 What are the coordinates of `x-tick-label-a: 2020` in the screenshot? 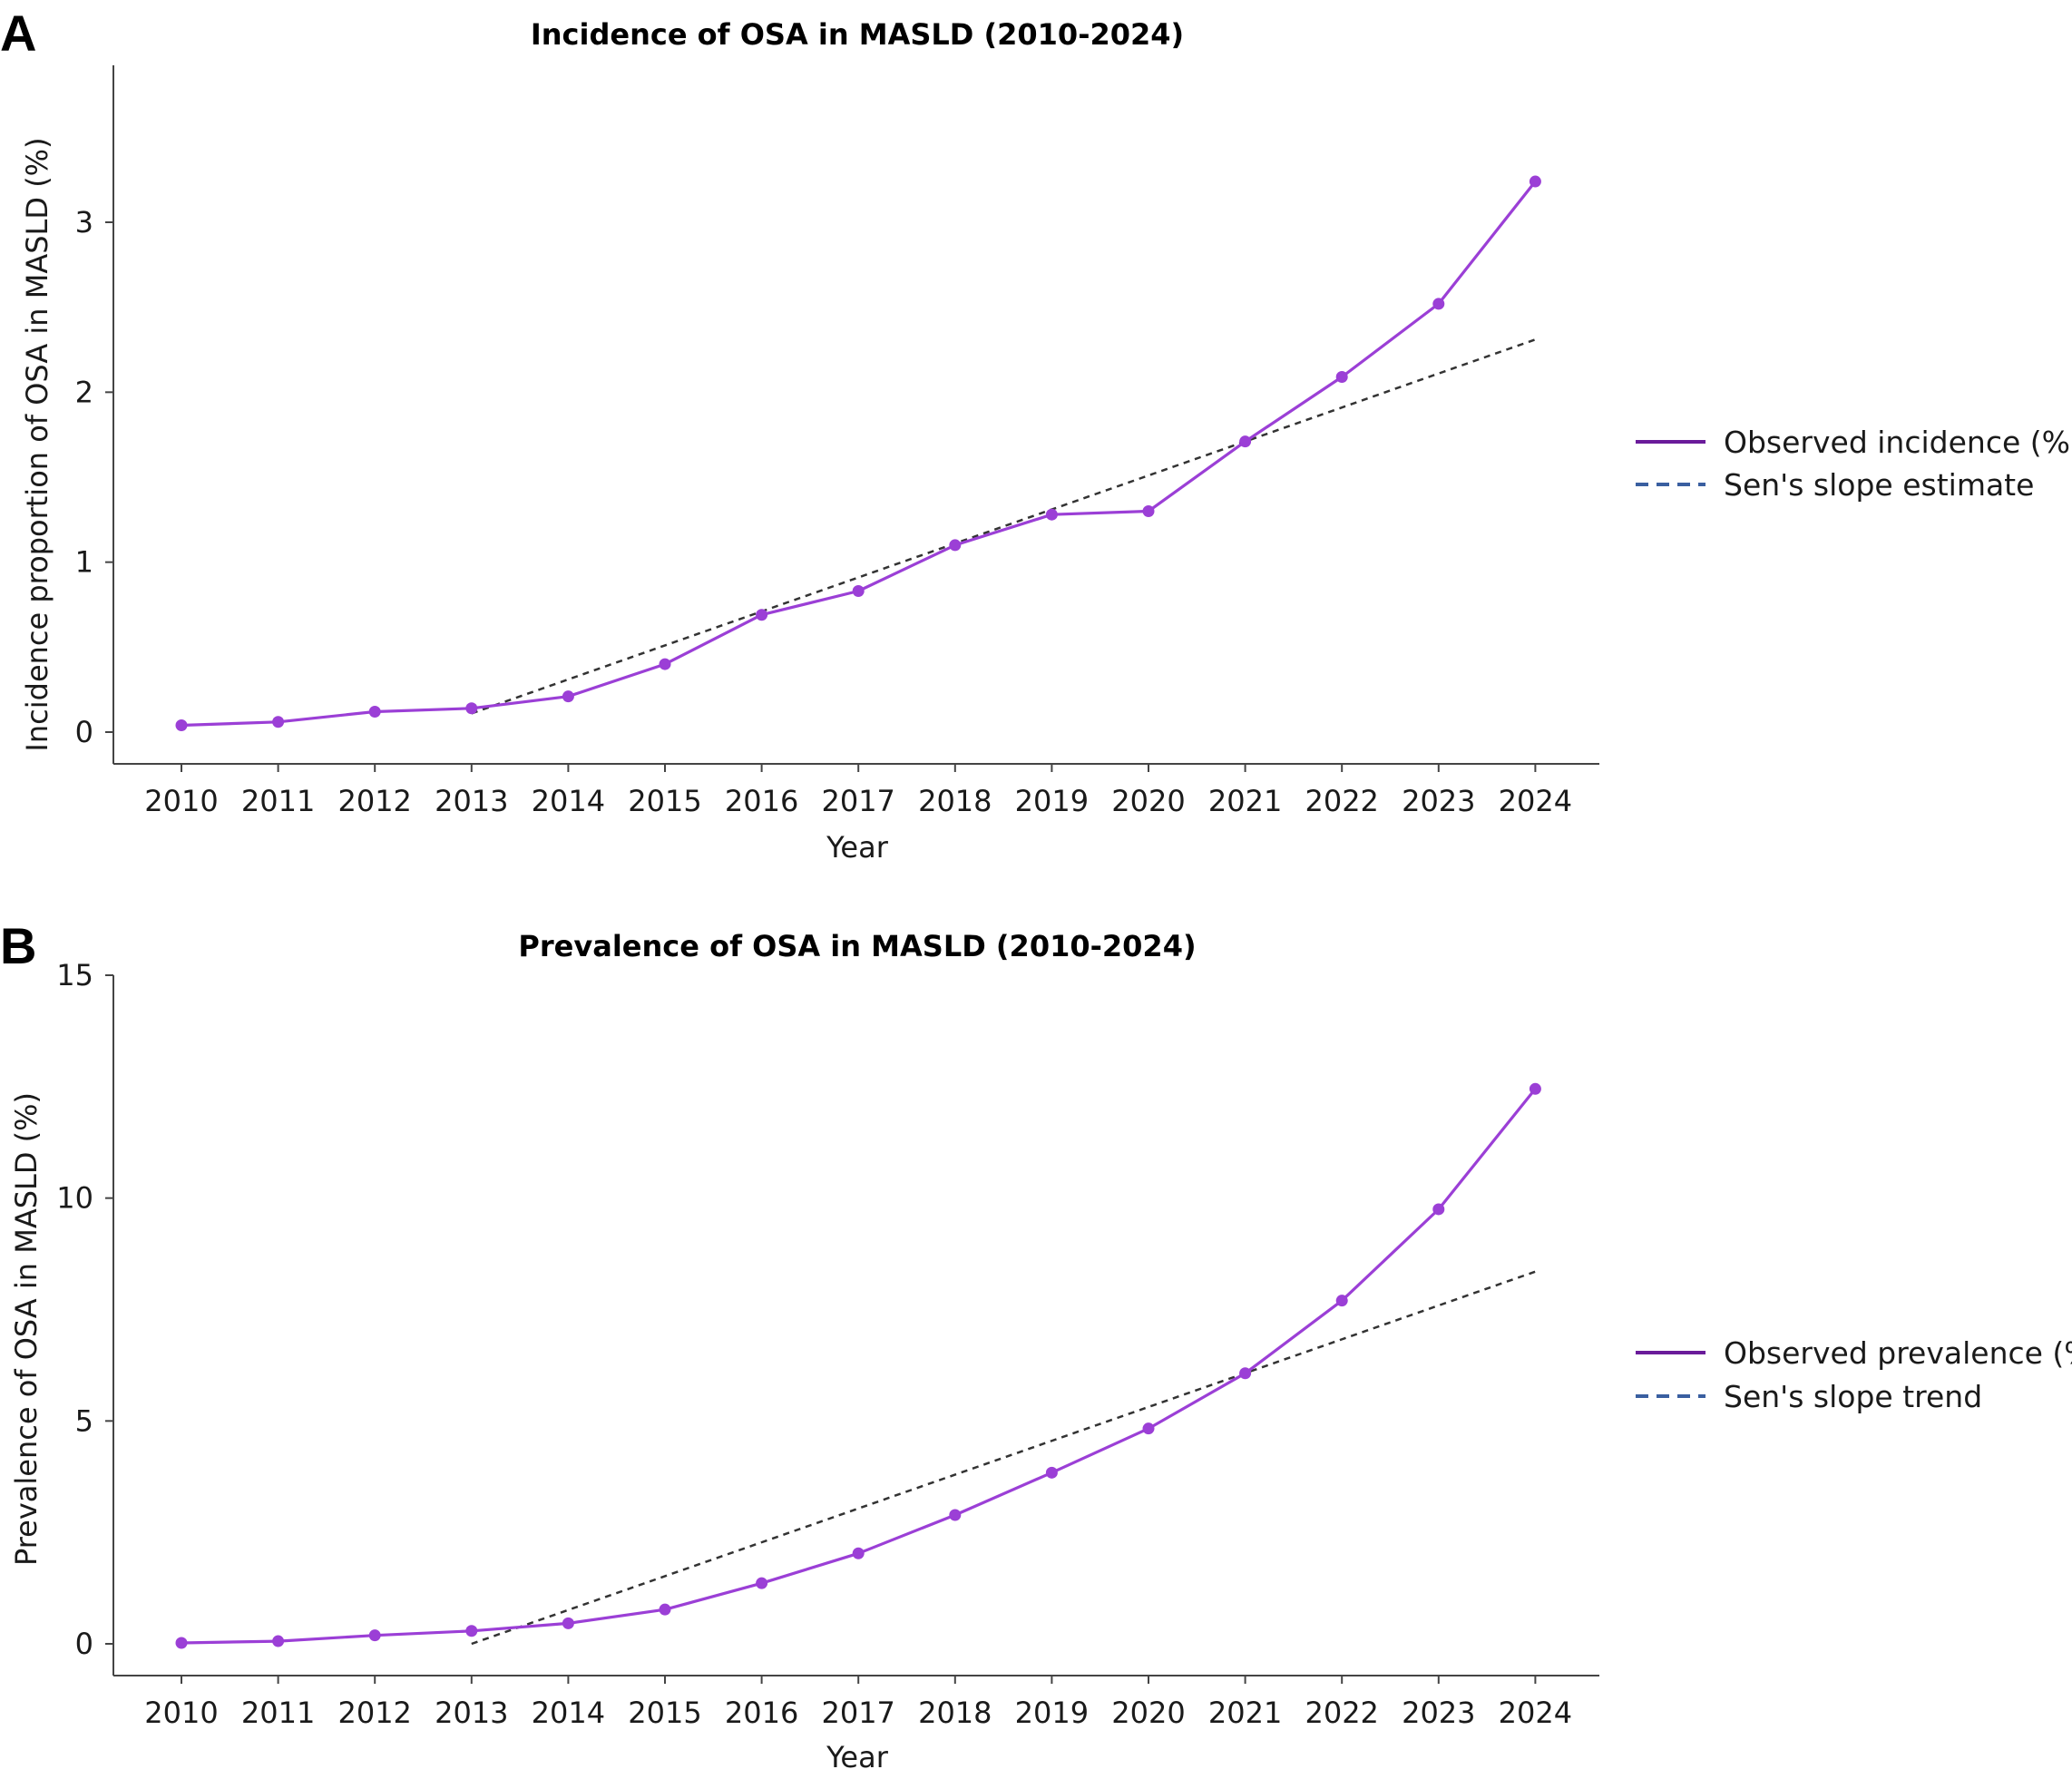 It's located at (1148, 801).